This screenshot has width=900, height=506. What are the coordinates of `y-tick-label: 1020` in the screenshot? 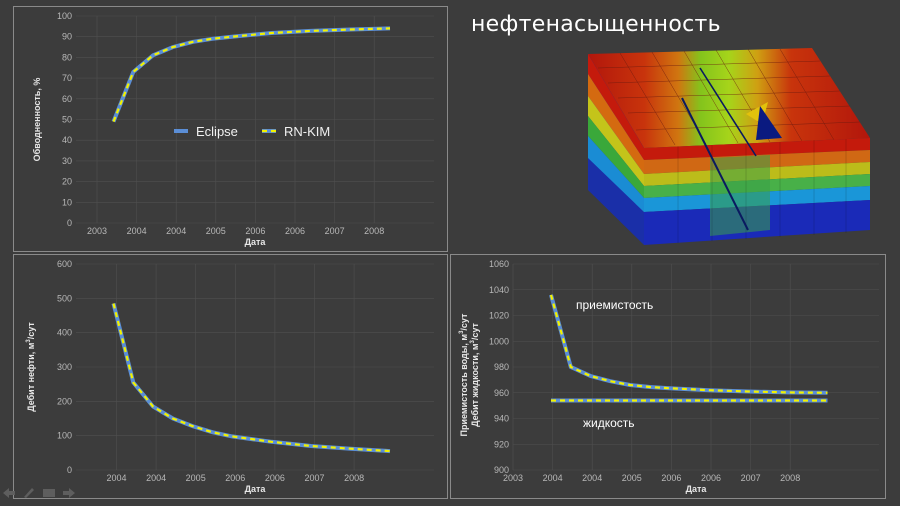 It's located at (499, 316).